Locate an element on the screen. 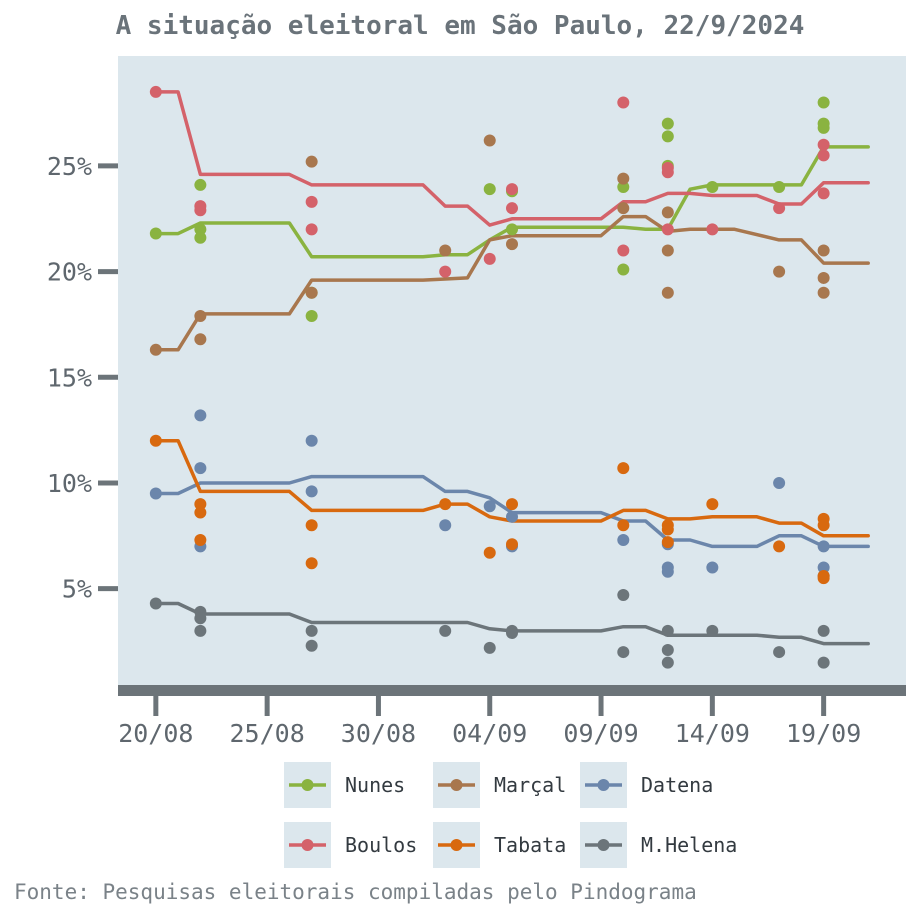 The width and height of the screenshot is (920, 920). legend-item: Nunes is located at coordinates (344, 785).